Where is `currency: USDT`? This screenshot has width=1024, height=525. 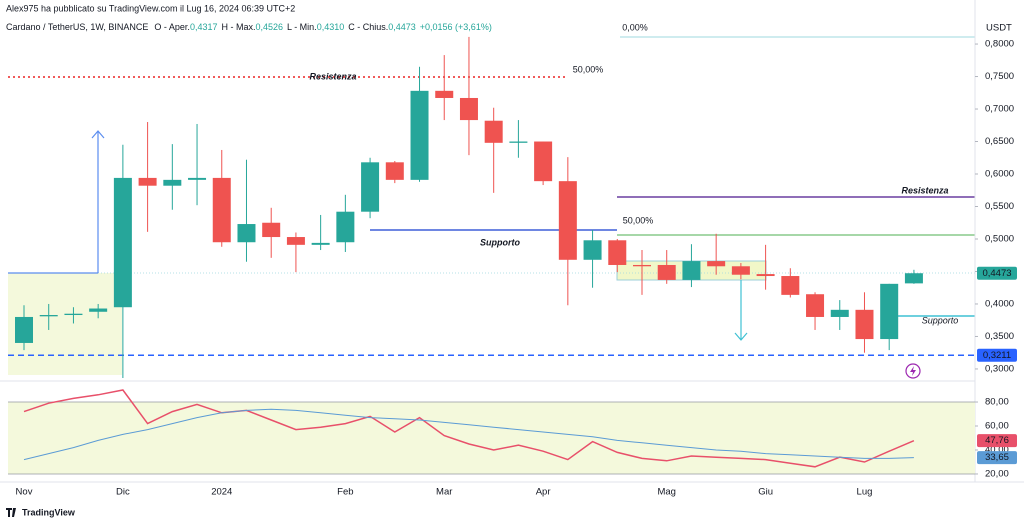
currency: USDT is located at coordinates (999, 28).